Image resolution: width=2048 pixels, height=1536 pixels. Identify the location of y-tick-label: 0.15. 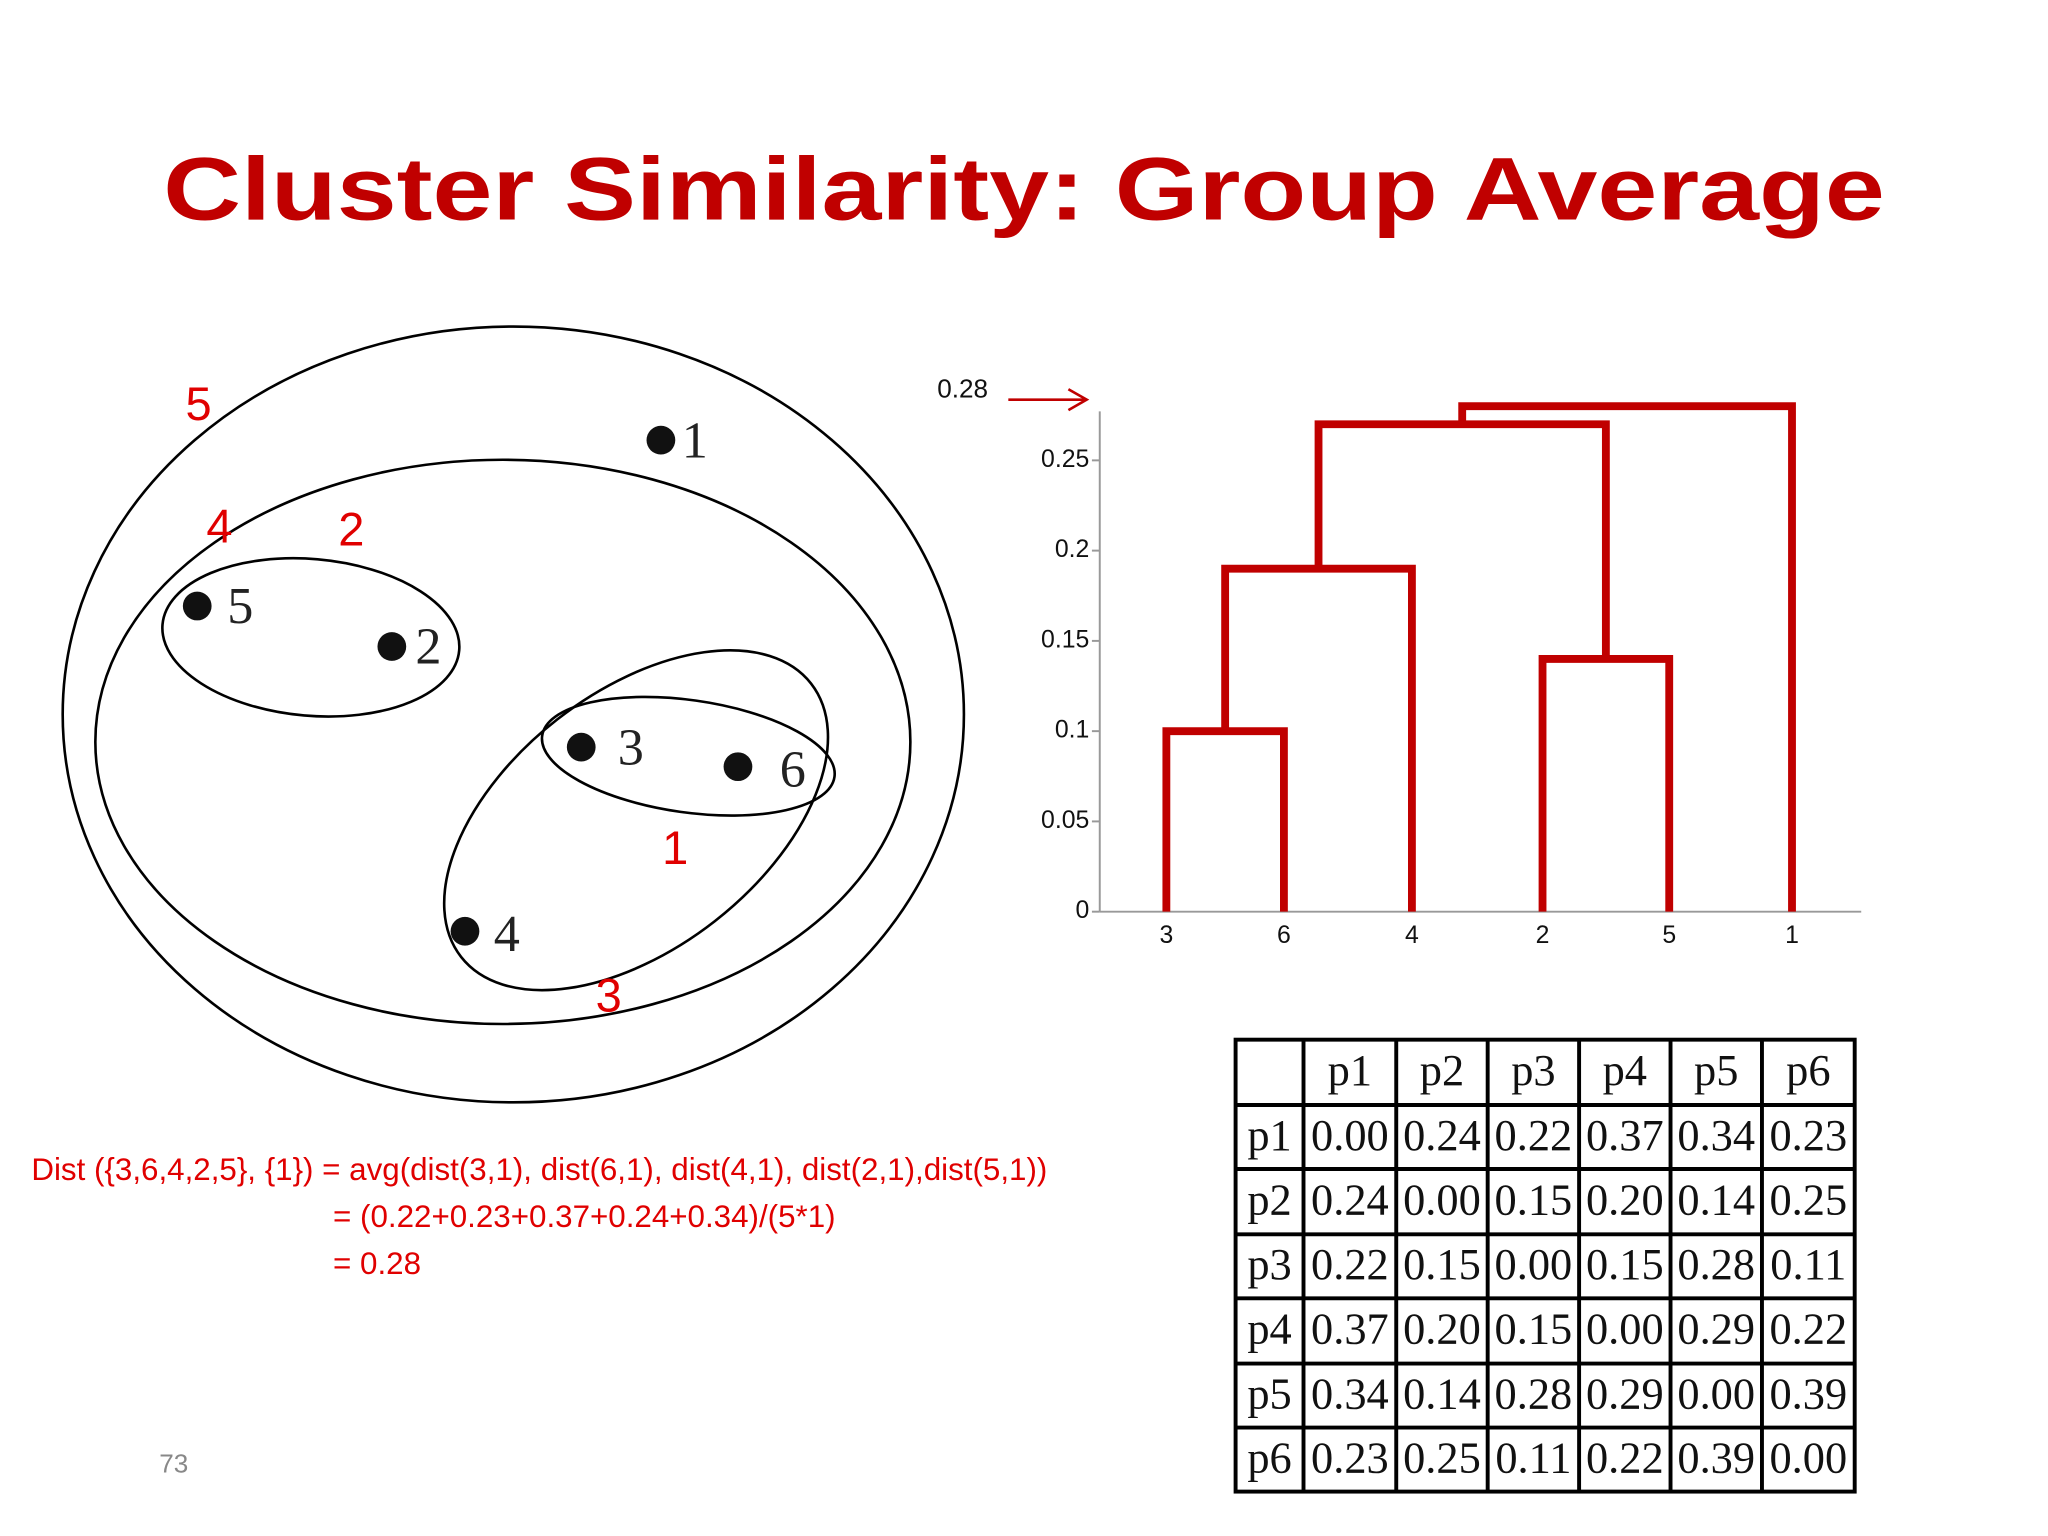
(1065, 639).